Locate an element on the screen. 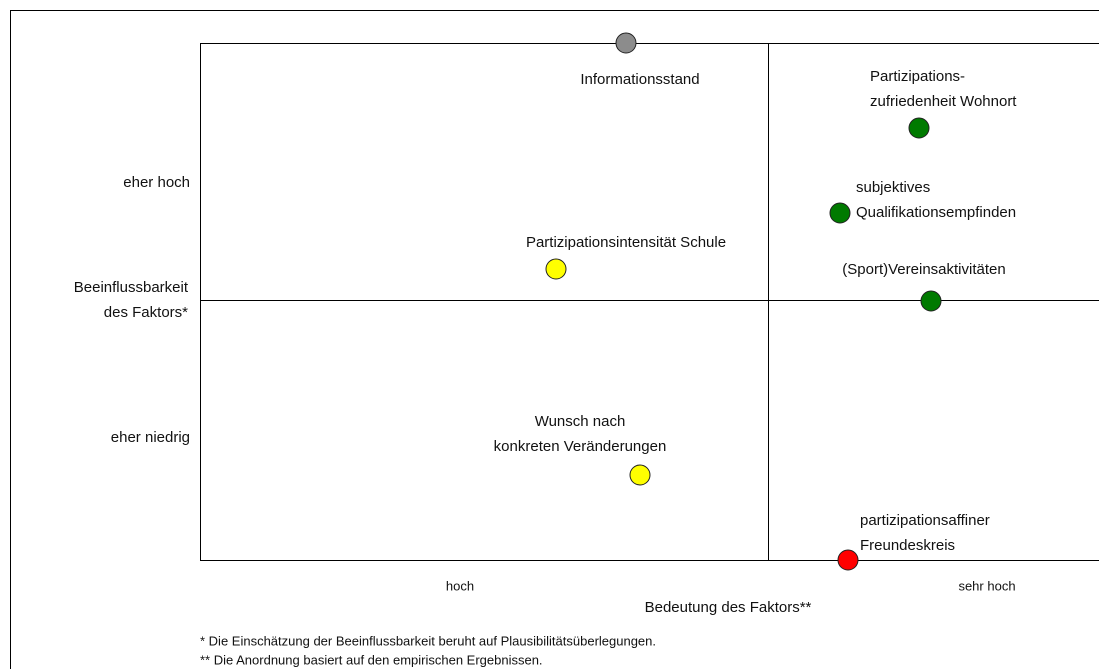 The width and height of the screenshot is (1099, 669). x-label: sehr hoch is located at coordinates (986, 585).